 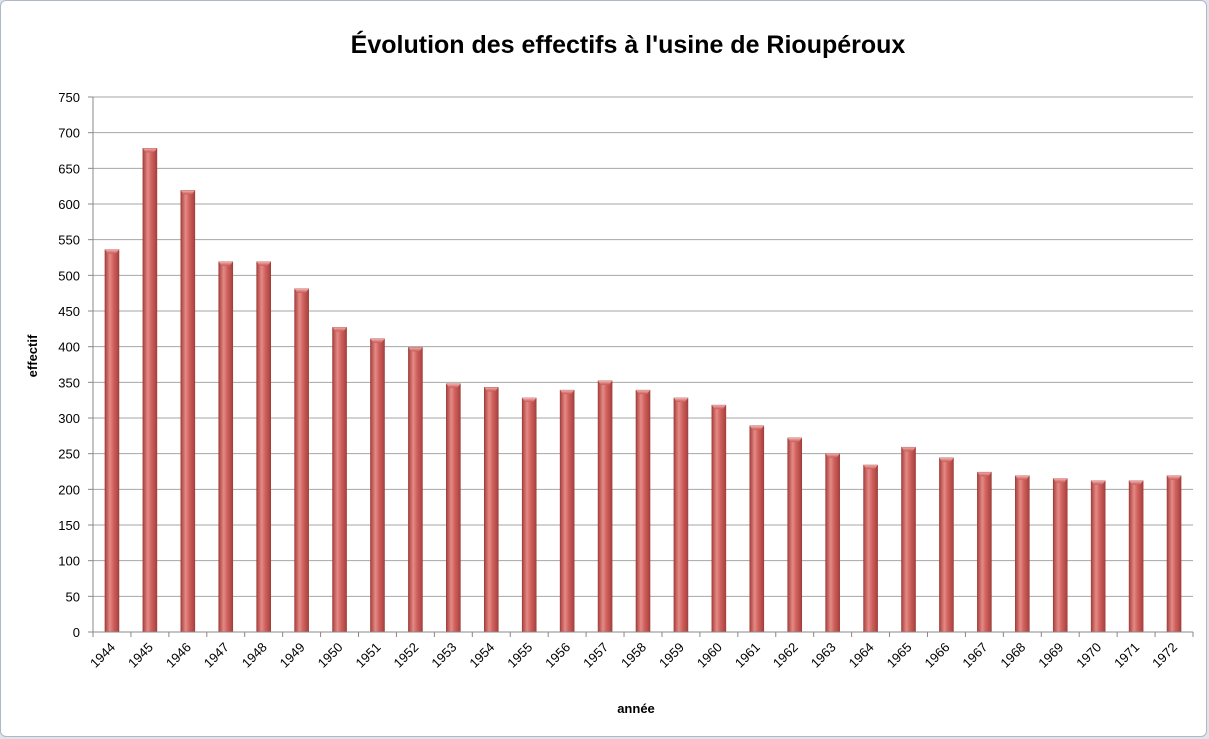 I want to click on bar-1955, so click(x=529, y=515).